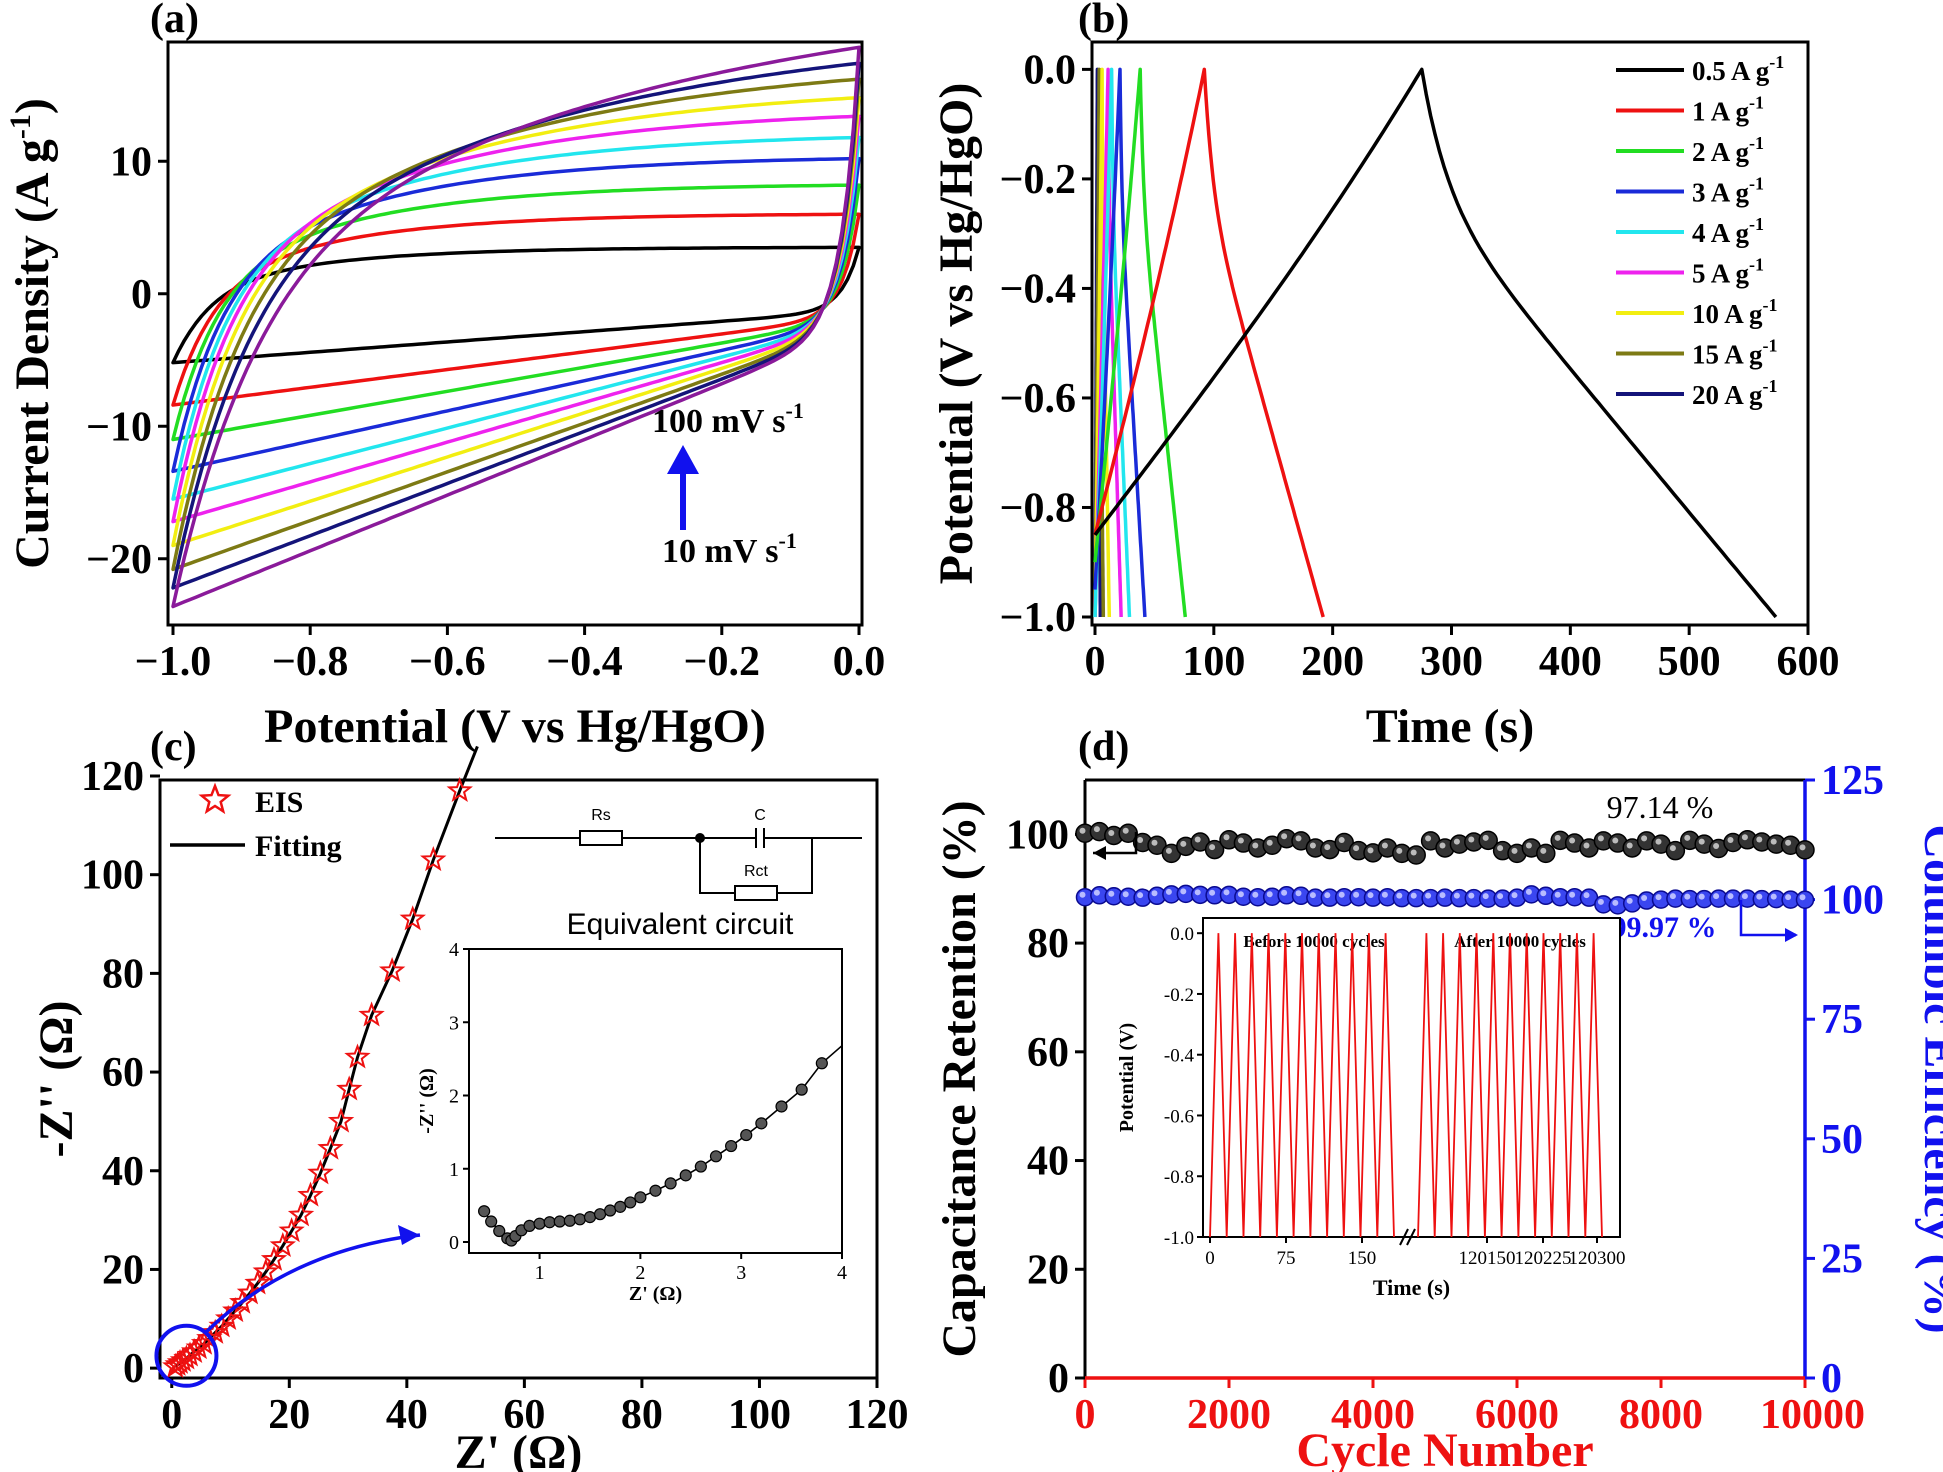  I want to click on panel-d-ytick-label: 40, so click(1048, 1162).